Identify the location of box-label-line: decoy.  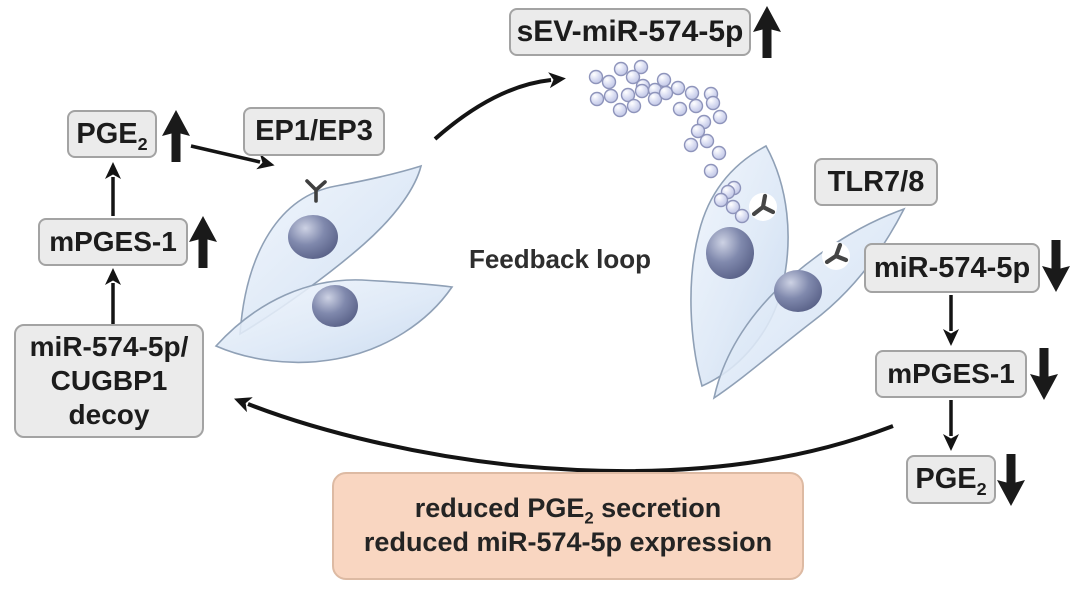
(109, 415).